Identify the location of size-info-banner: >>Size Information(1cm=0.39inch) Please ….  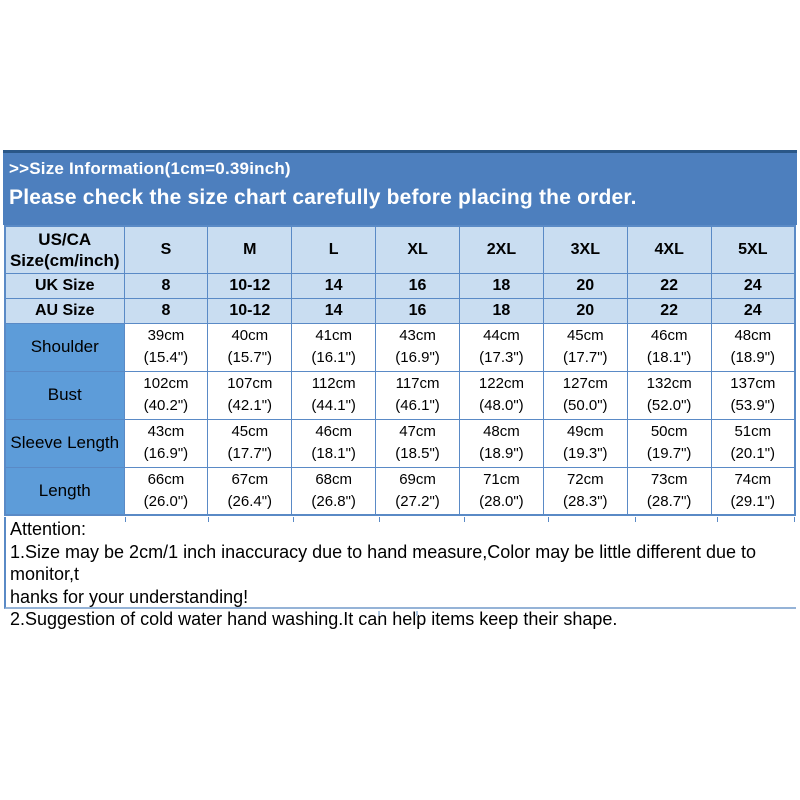
(400, 187).